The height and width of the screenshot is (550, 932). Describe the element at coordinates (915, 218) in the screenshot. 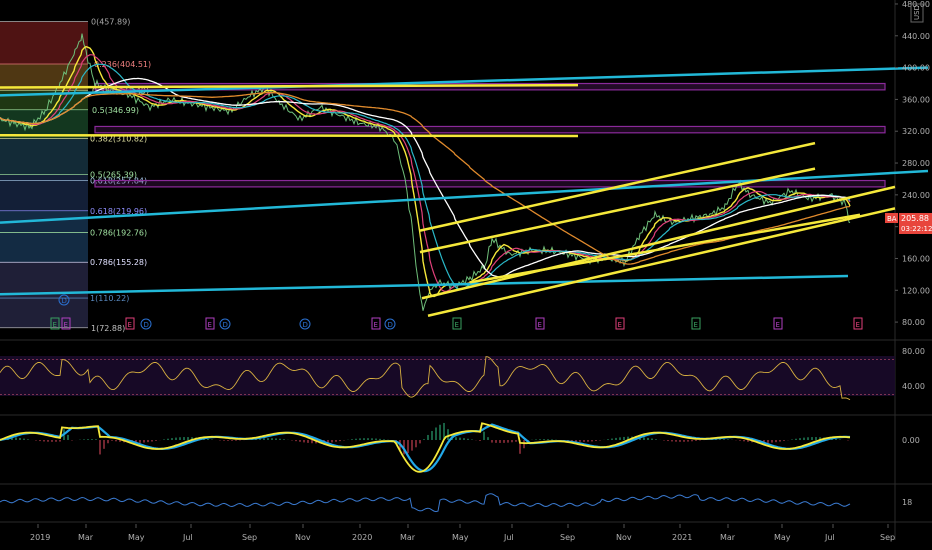

I see `last-price-value: 205.88` at that location.